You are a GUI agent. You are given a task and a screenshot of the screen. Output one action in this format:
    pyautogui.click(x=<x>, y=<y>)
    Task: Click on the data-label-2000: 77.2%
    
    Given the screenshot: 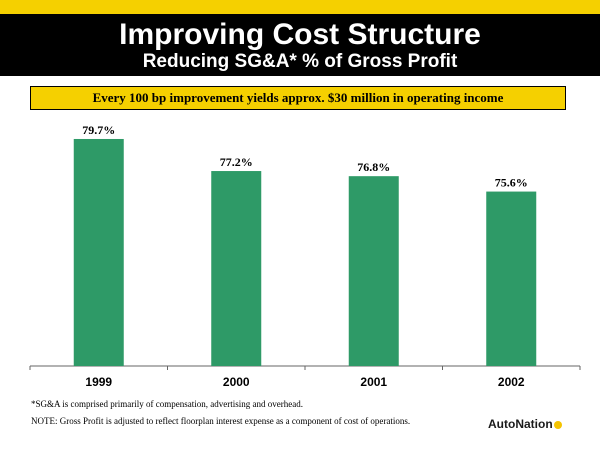 What is the action you would take?
    pyautogui.click(x=236, y=162)
    